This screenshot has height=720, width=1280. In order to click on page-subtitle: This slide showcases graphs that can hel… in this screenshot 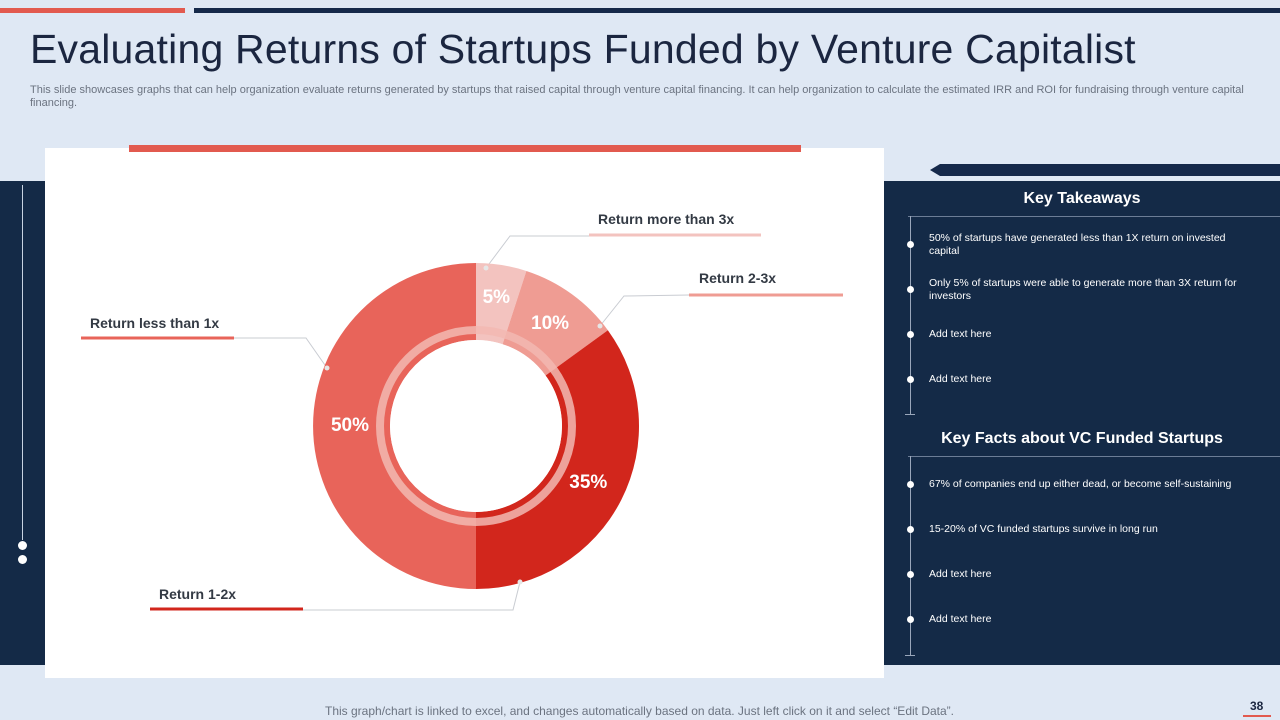, I will do `click(637, 96)`.